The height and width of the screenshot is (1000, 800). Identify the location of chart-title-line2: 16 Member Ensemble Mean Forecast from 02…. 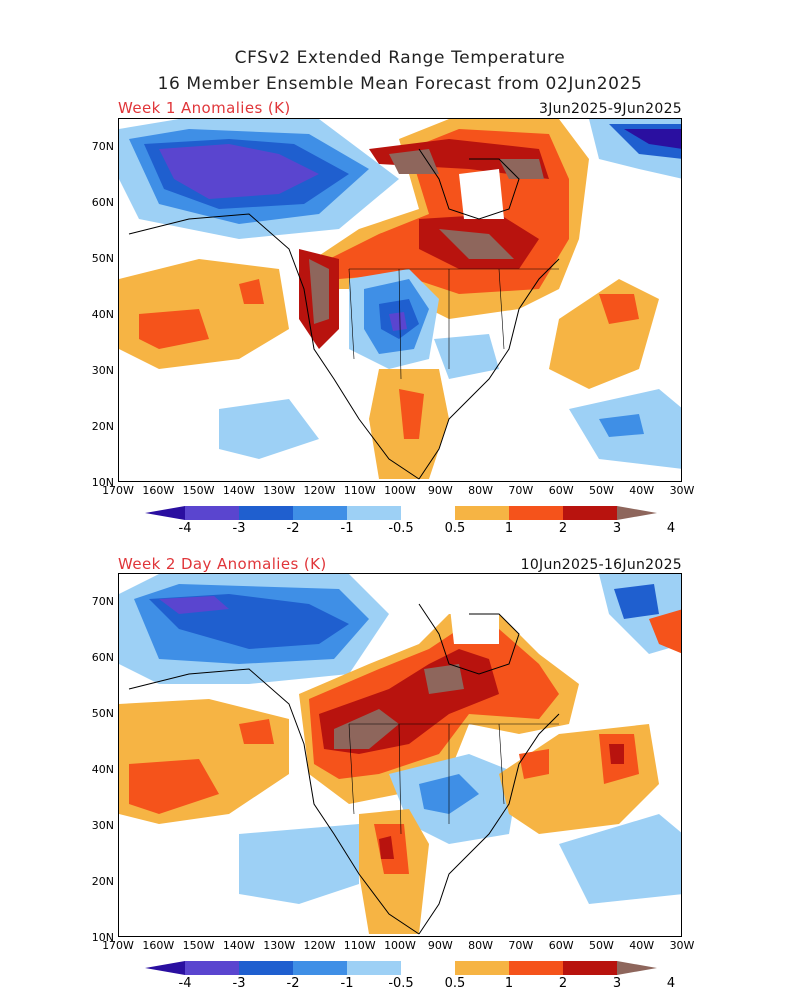
(400, 84).